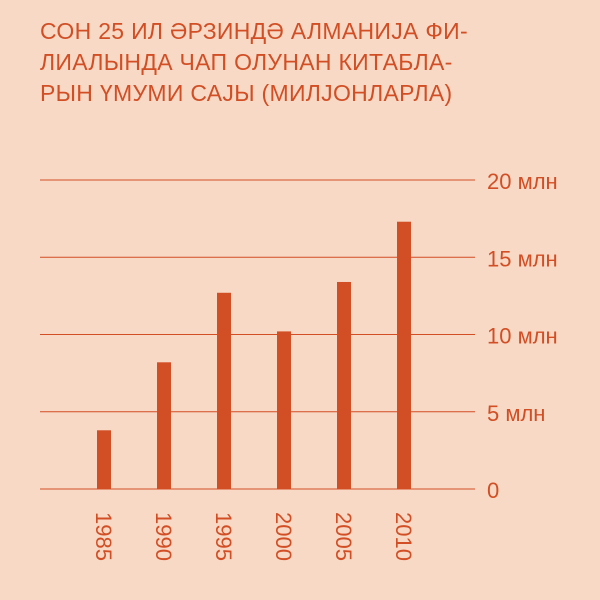 The width and height of the screenshot is (600, 600). What do you see at coordinates (403, 536) in the screenshot?
I see `x-tick-label: 2010` at bounding box center [403, 536].